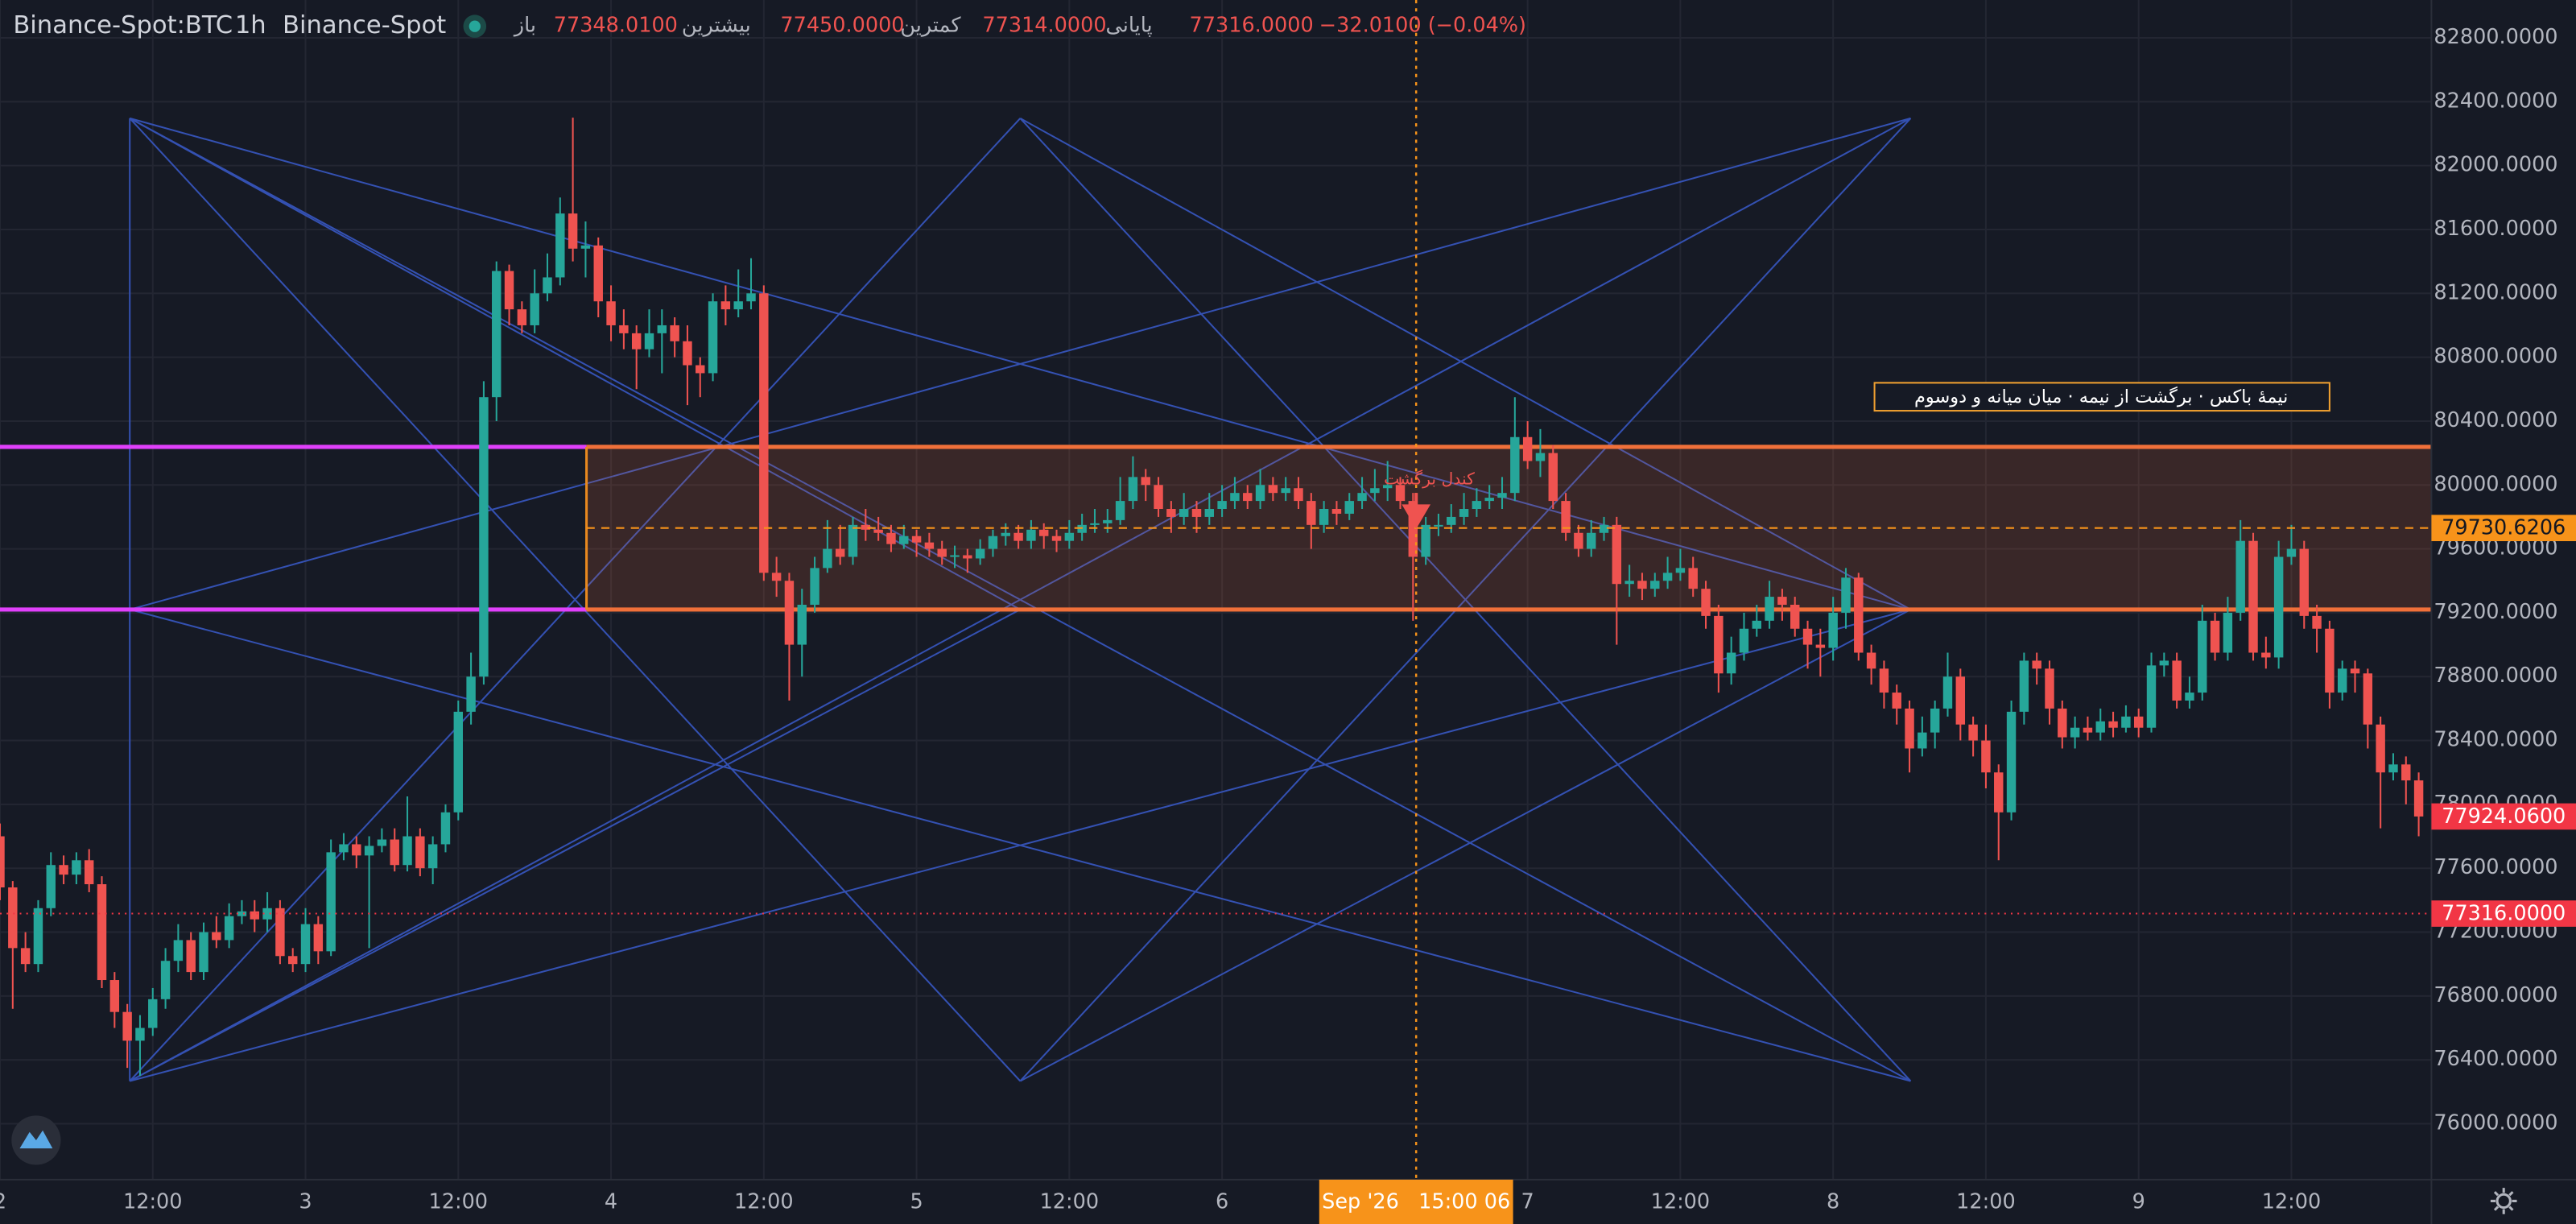 This screenshot has height=1224, width=2576. I want to click on x-tick-label: 6, so click(1222, 1201).